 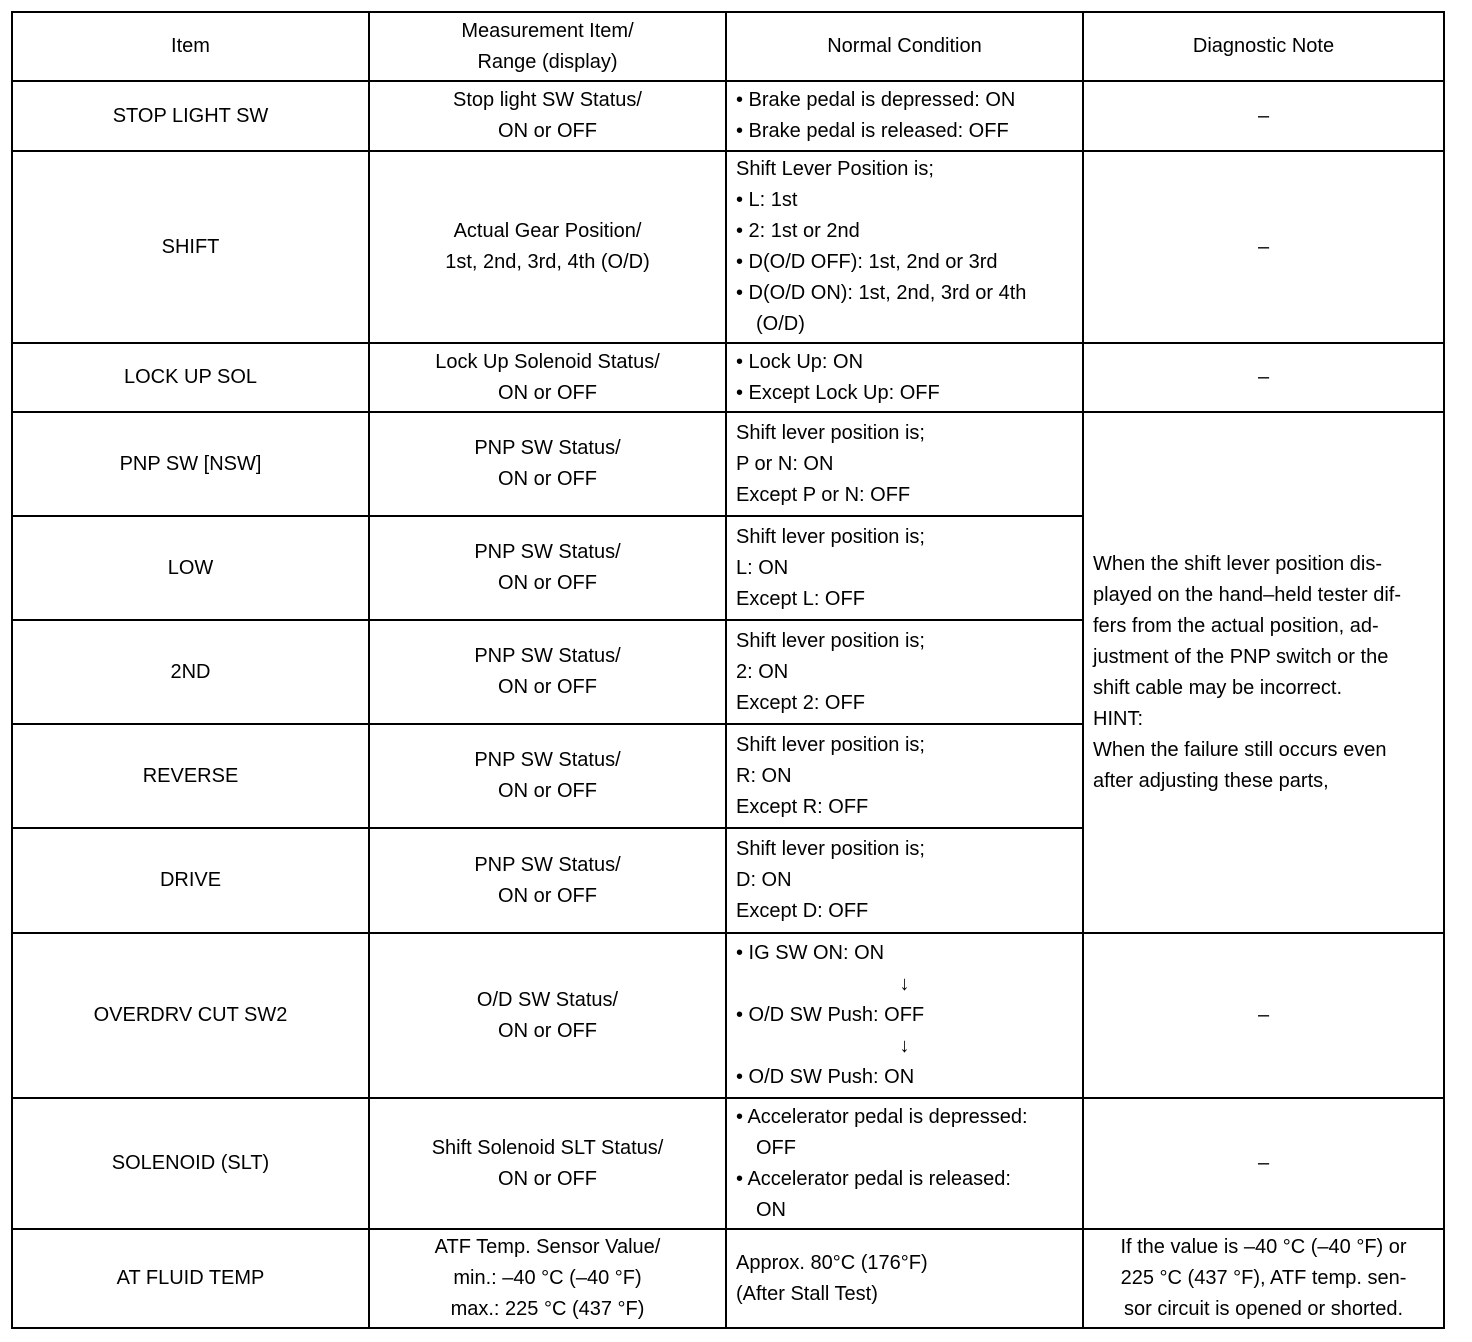 I want to click on condition-cell: Approx. 80°C (176°F) (After Stall Test), so click(x=904, y=1278).